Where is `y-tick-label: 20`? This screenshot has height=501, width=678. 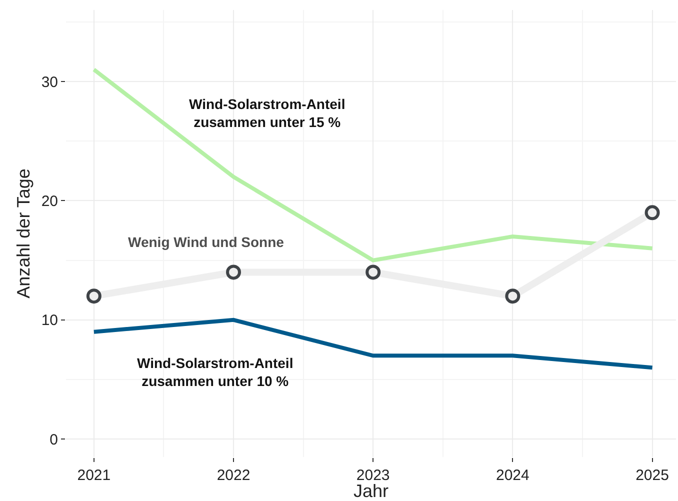
y-tick-label: 20 is located at coordinates (49, 201).